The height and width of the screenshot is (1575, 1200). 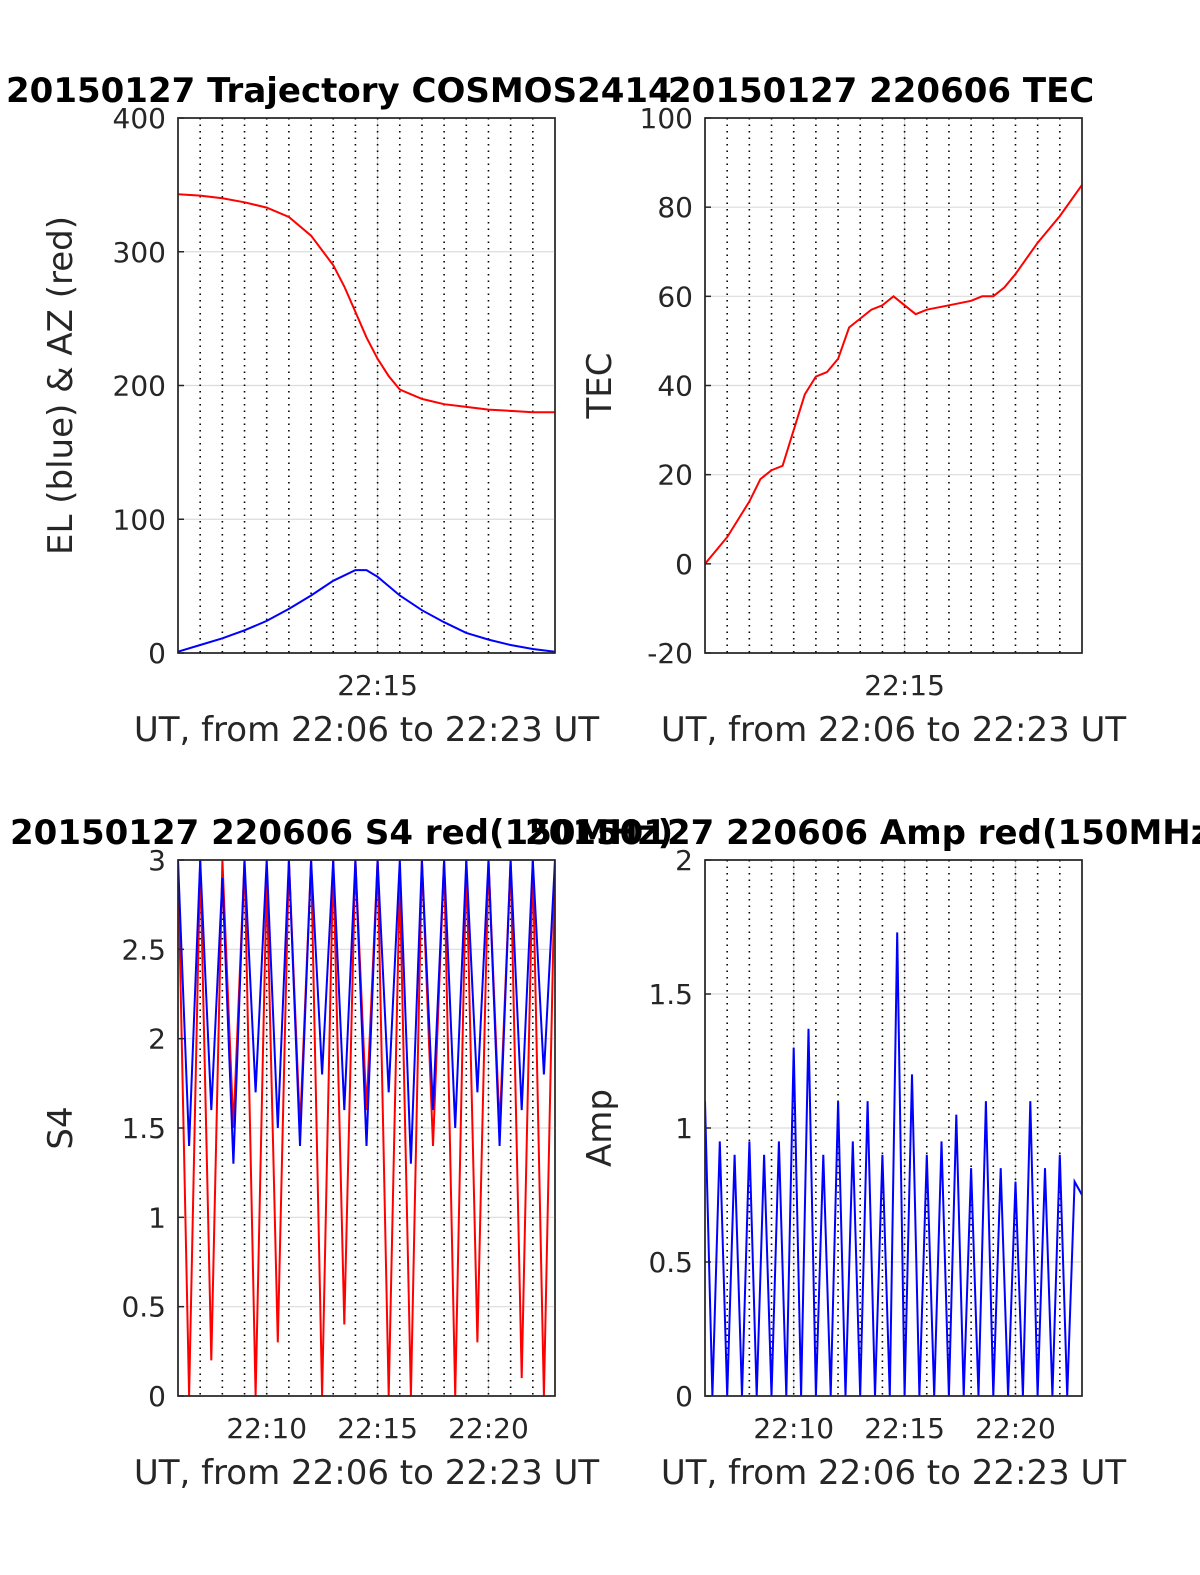 I want to click on chart-title: 20150127 220606 Amp red(150MHz), so click(x=862, y=833).